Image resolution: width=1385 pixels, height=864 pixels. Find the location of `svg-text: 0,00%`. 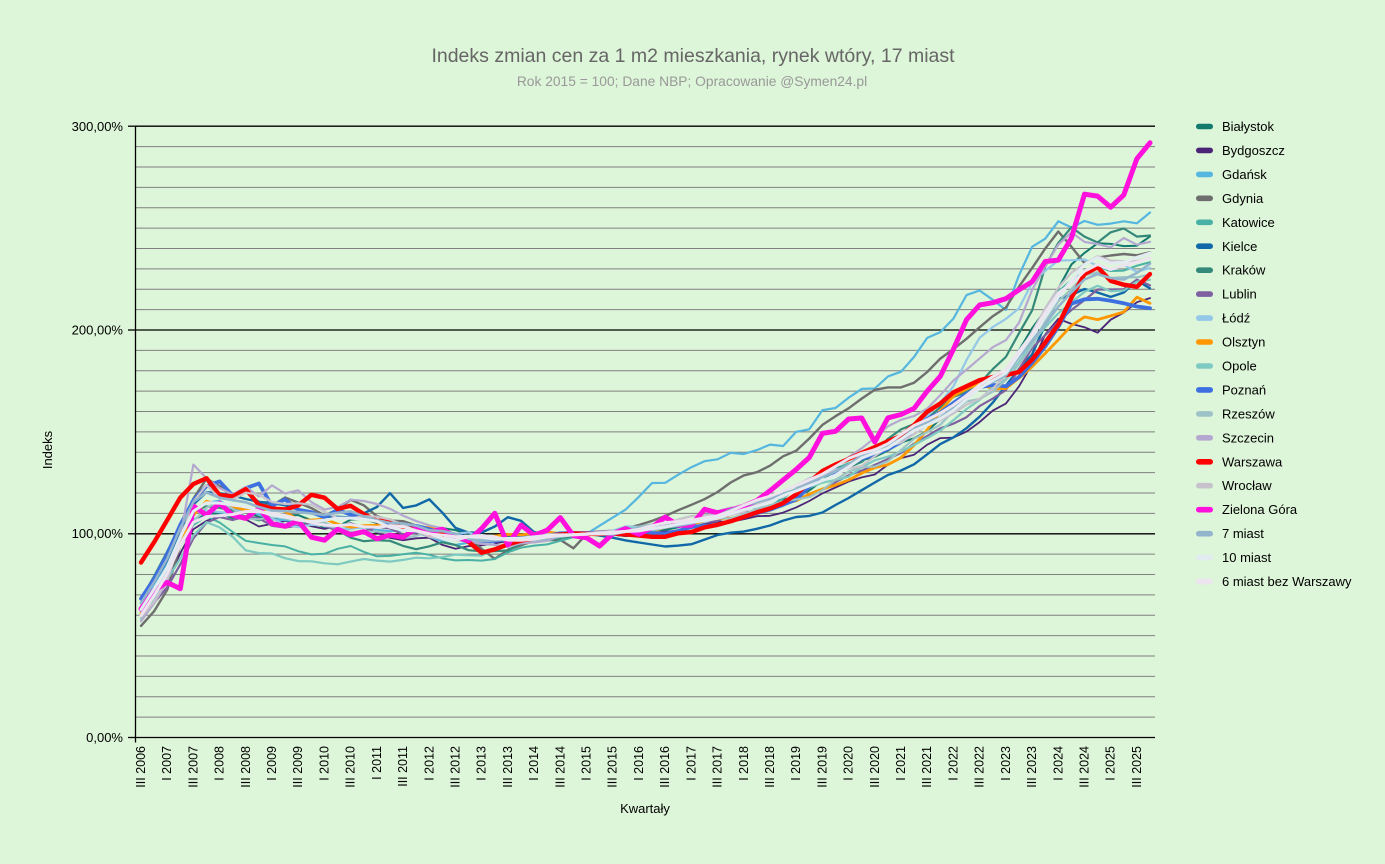

svg-text: 0,00% is located at coordinates (104, 737).